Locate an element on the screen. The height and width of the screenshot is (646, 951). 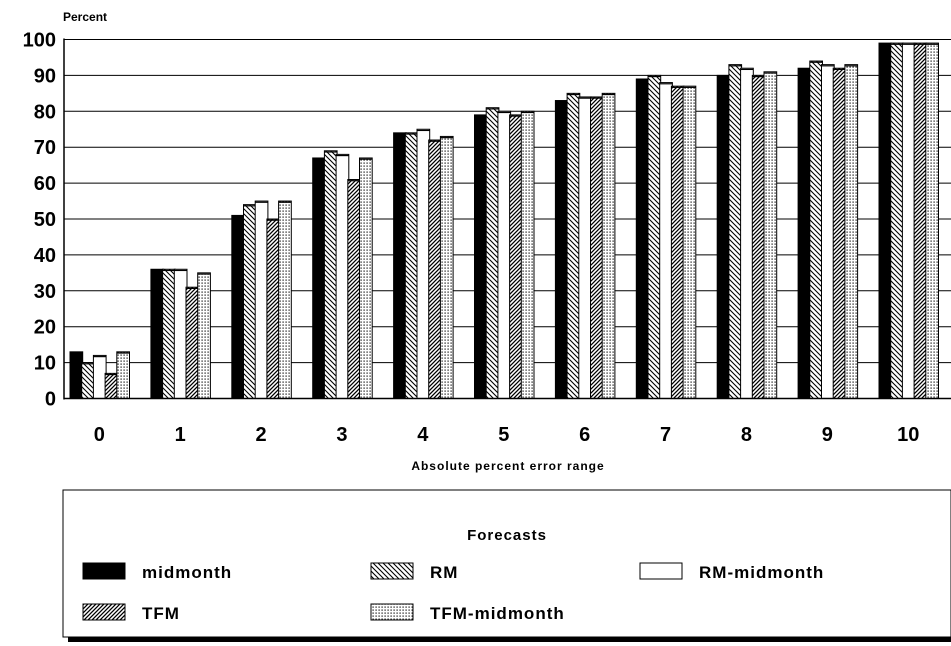
x-tick-label: 10 is located at coordinates (908, 435).